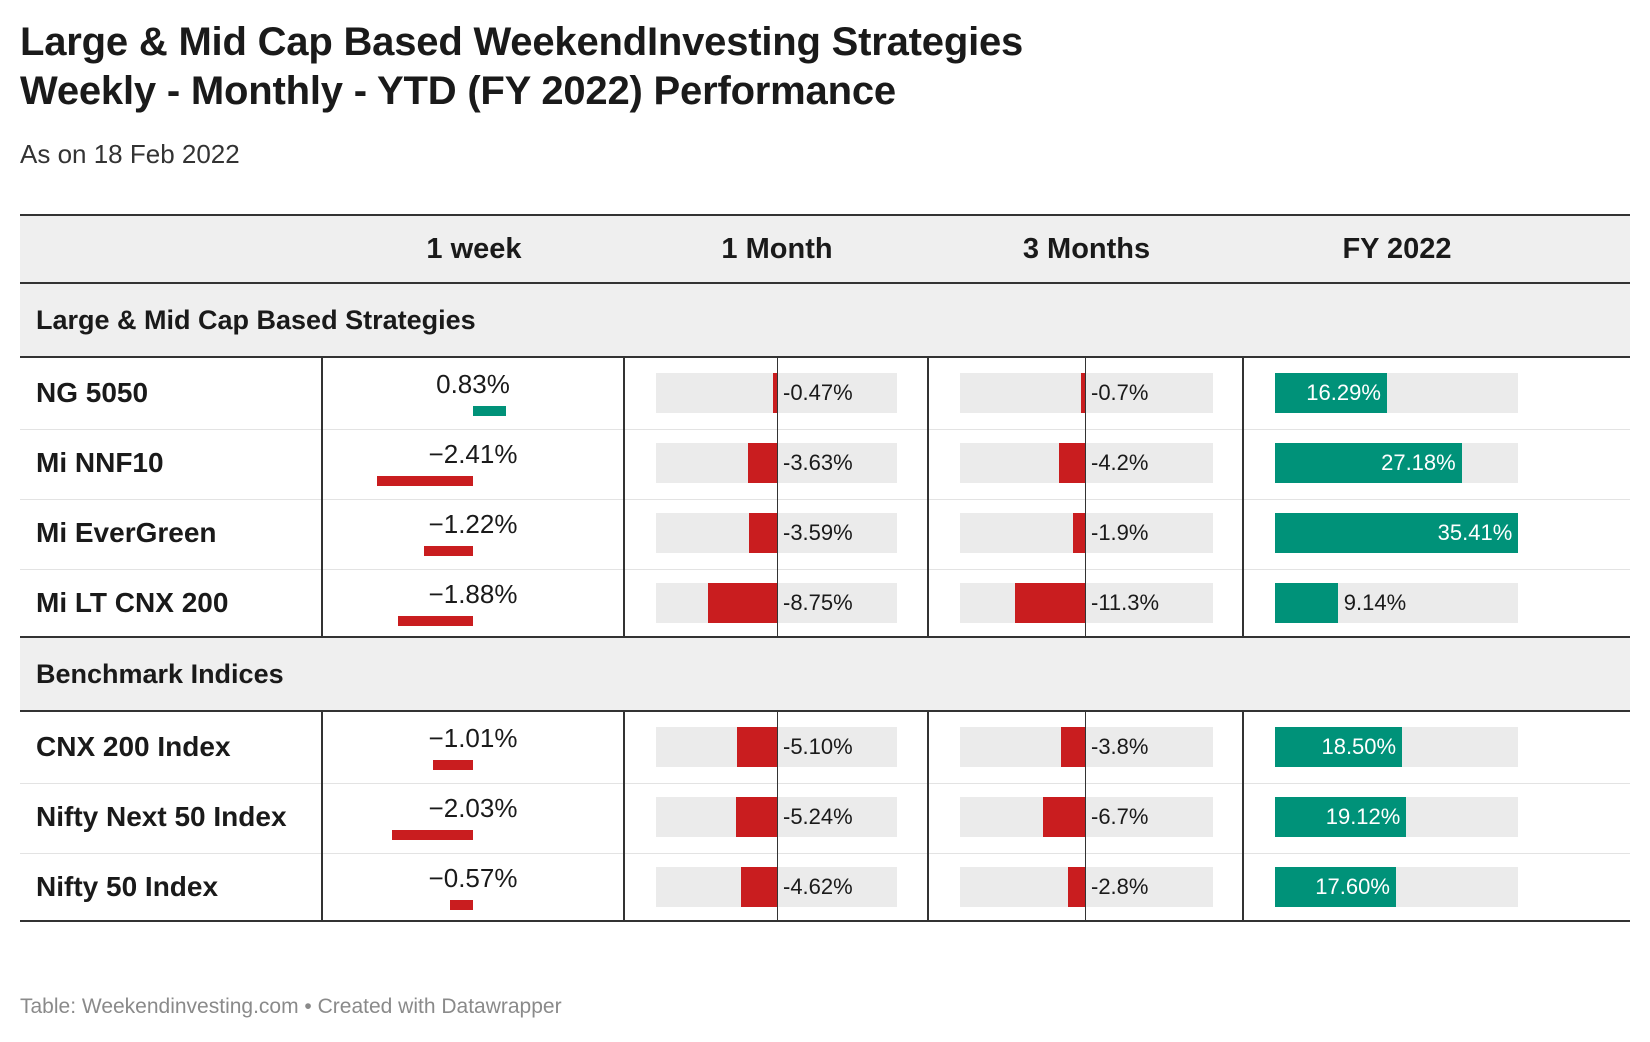 The width and height of the screenshot is (1650, 1042). What do you see at coordinates (1120, 886) in the screenshot?
I see `three-month-value-label: -2.8%` at bounding box center [1120, 886].